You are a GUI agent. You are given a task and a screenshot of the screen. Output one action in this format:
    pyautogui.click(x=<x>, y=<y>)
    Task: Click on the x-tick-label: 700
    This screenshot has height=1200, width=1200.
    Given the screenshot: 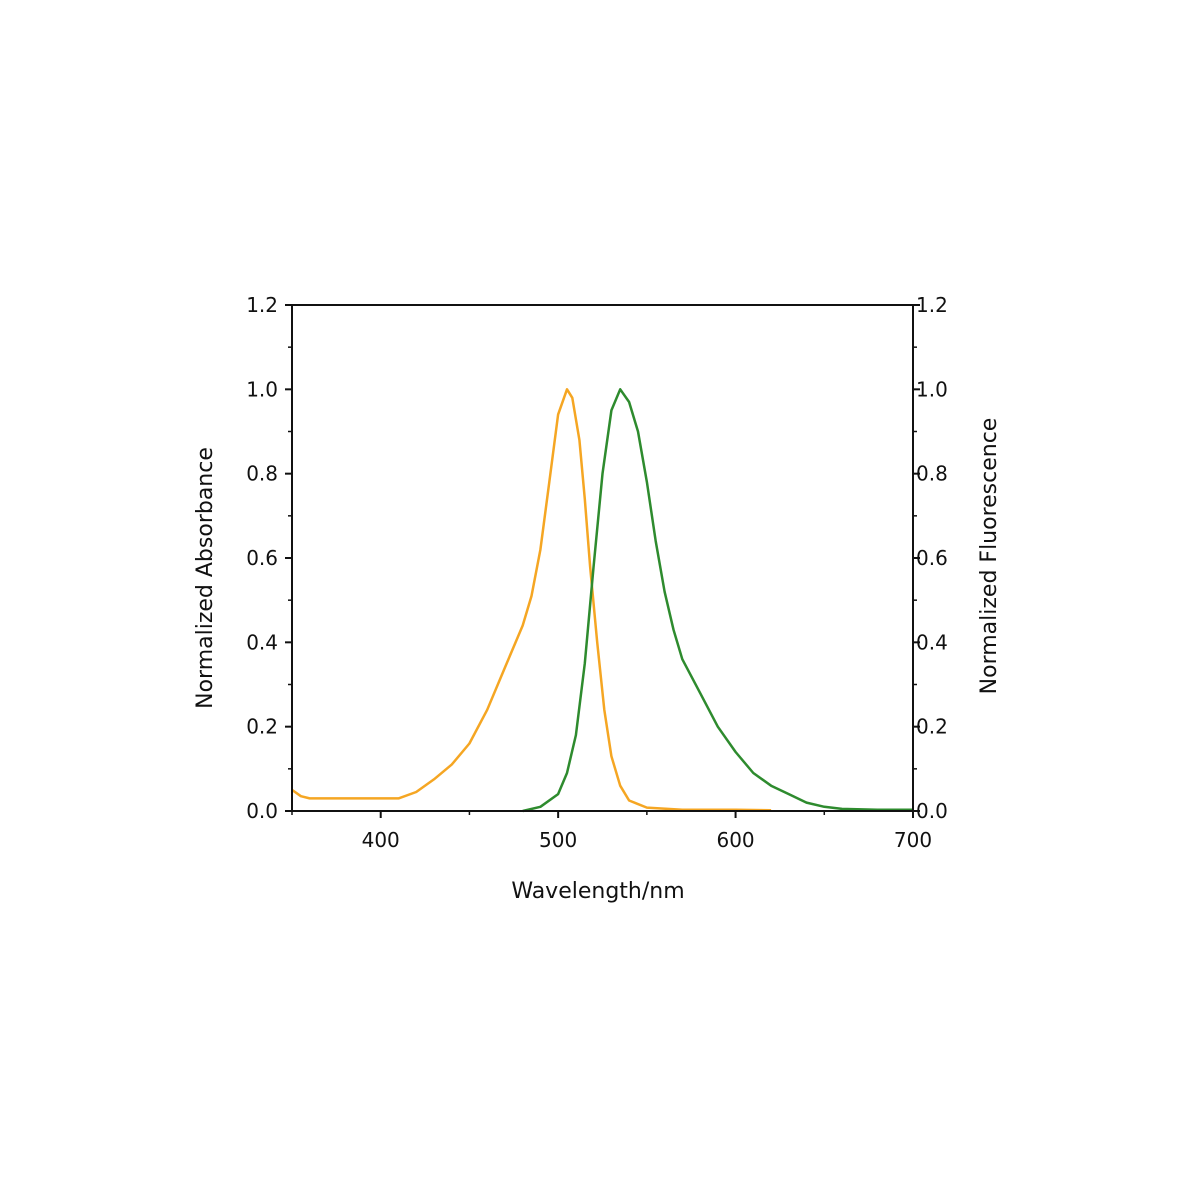 What is the action you would take?
    pyautogui.click(x=913, y=840)
    